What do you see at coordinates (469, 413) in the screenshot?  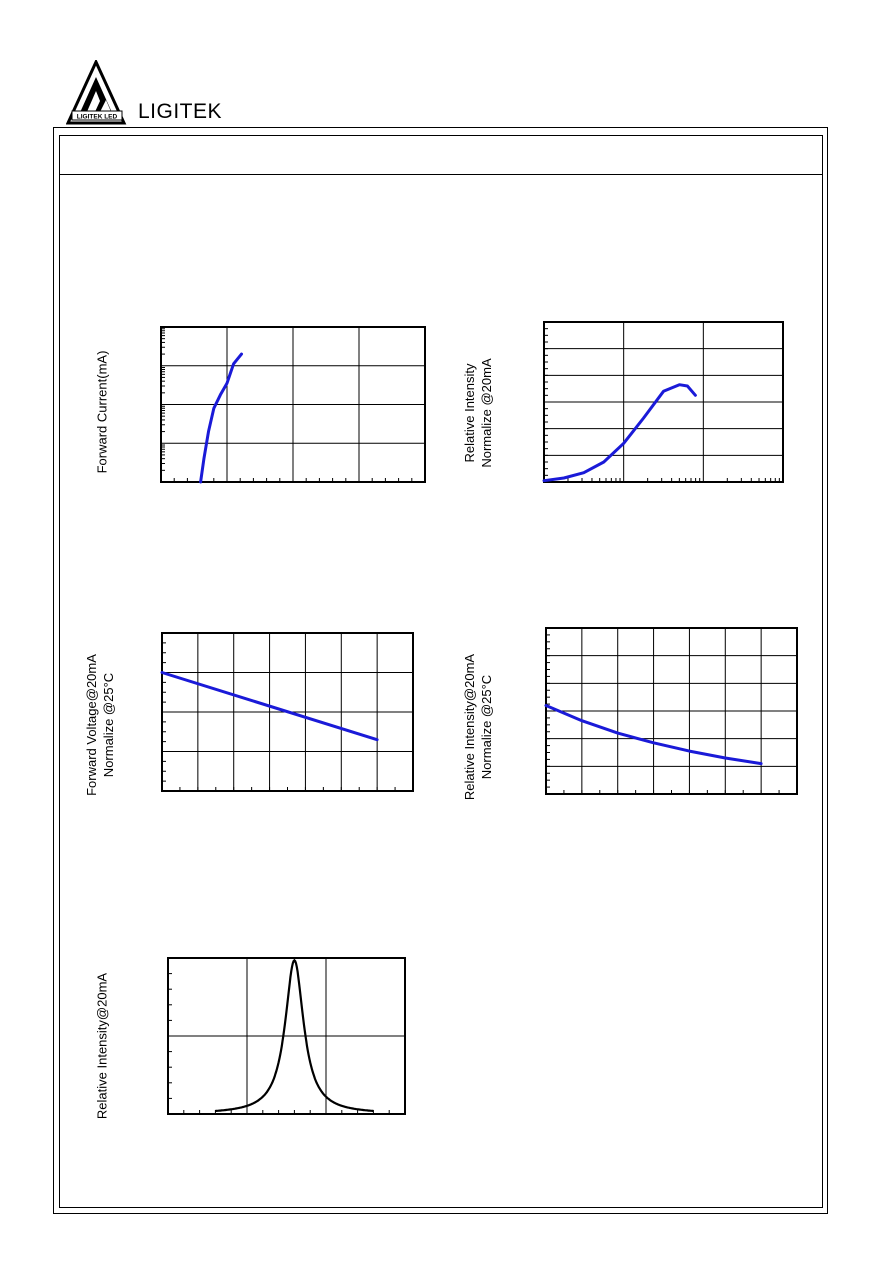 I see `chart2-ylabel-line1: Relative Intensity` at bounding box center [469, 413].